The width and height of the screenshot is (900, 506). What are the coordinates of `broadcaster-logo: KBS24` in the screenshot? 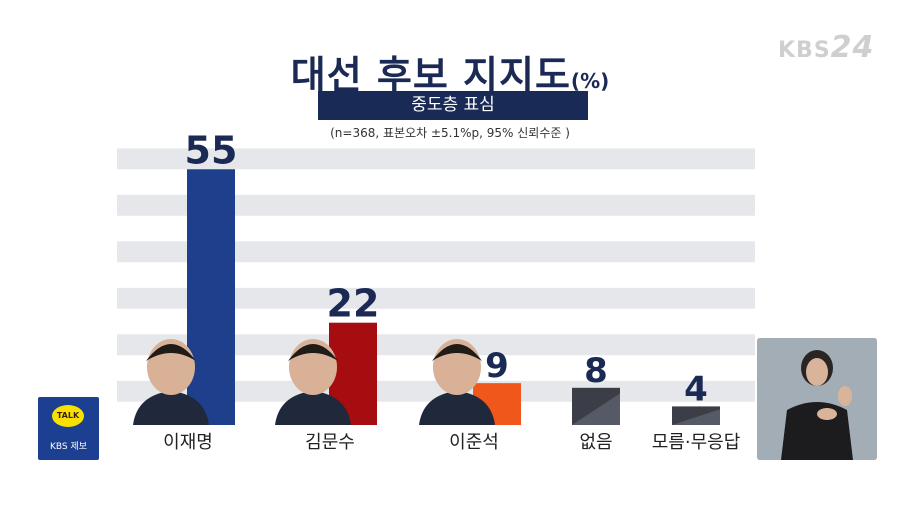 It's located at (826, 47).